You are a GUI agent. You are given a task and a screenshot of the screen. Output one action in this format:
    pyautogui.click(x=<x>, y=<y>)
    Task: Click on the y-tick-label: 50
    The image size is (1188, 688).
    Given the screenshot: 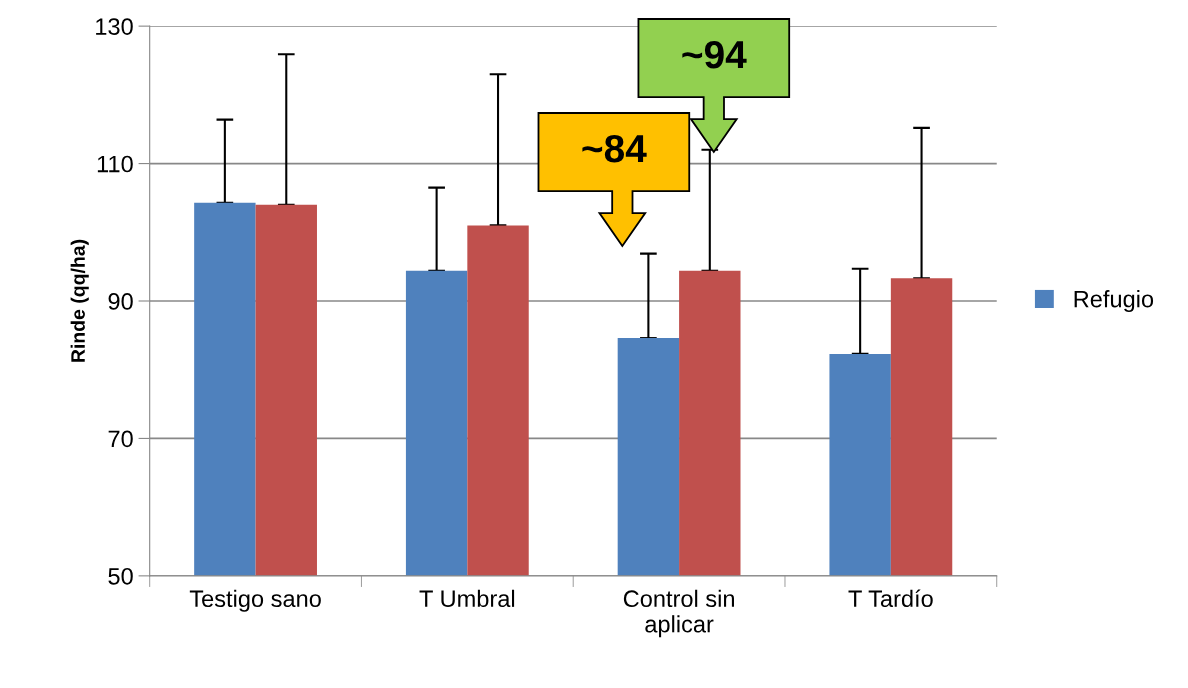 What is the action you would take?
    pyautogui.click(x=120, y=576)
    